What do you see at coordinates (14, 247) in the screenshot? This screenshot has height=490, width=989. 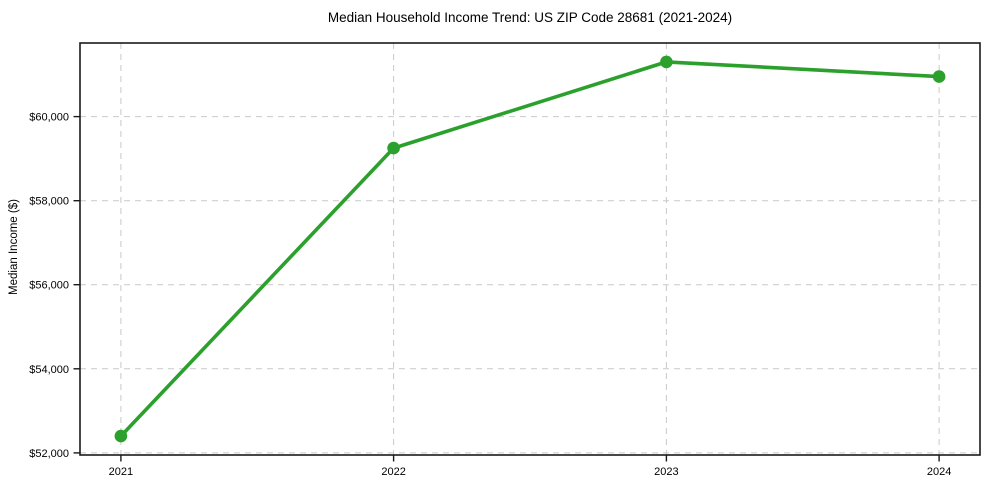 I see `y-axis-label: Median Income ($)` at bounding box center [14, 247].